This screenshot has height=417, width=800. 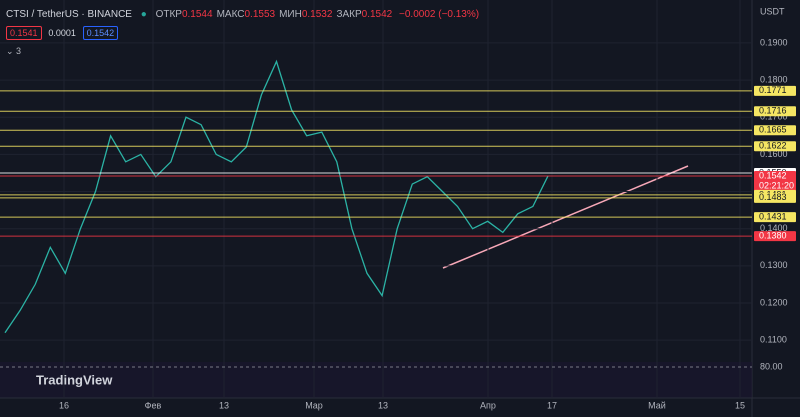 I want to click on price-axis-bg, so click(x=776, y=208).